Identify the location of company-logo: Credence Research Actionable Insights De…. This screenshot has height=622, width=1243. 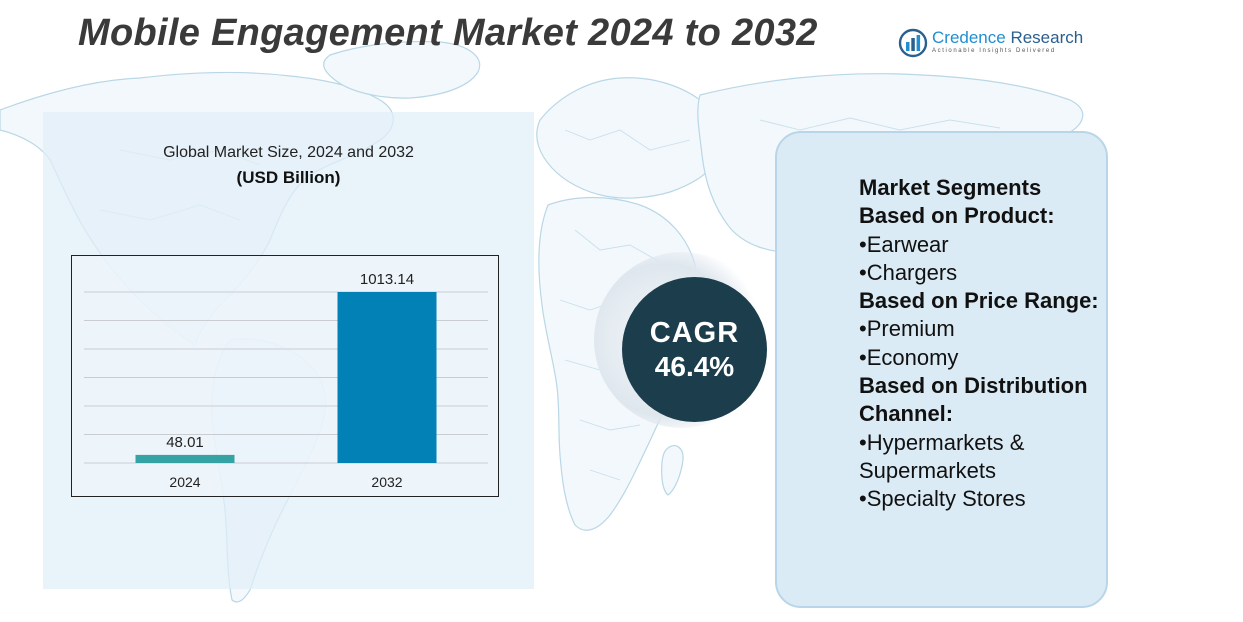
(998, 44).